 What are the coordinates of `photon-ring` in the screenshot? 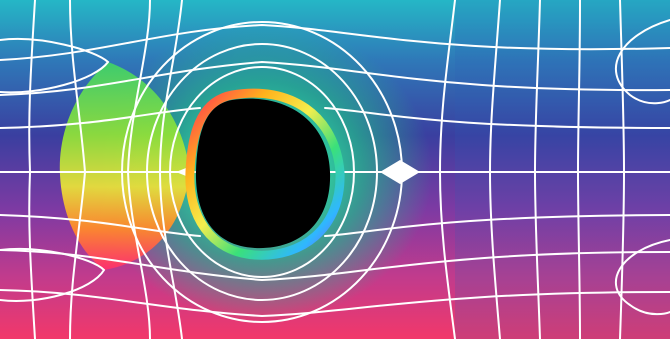 It's located at (265, 174).